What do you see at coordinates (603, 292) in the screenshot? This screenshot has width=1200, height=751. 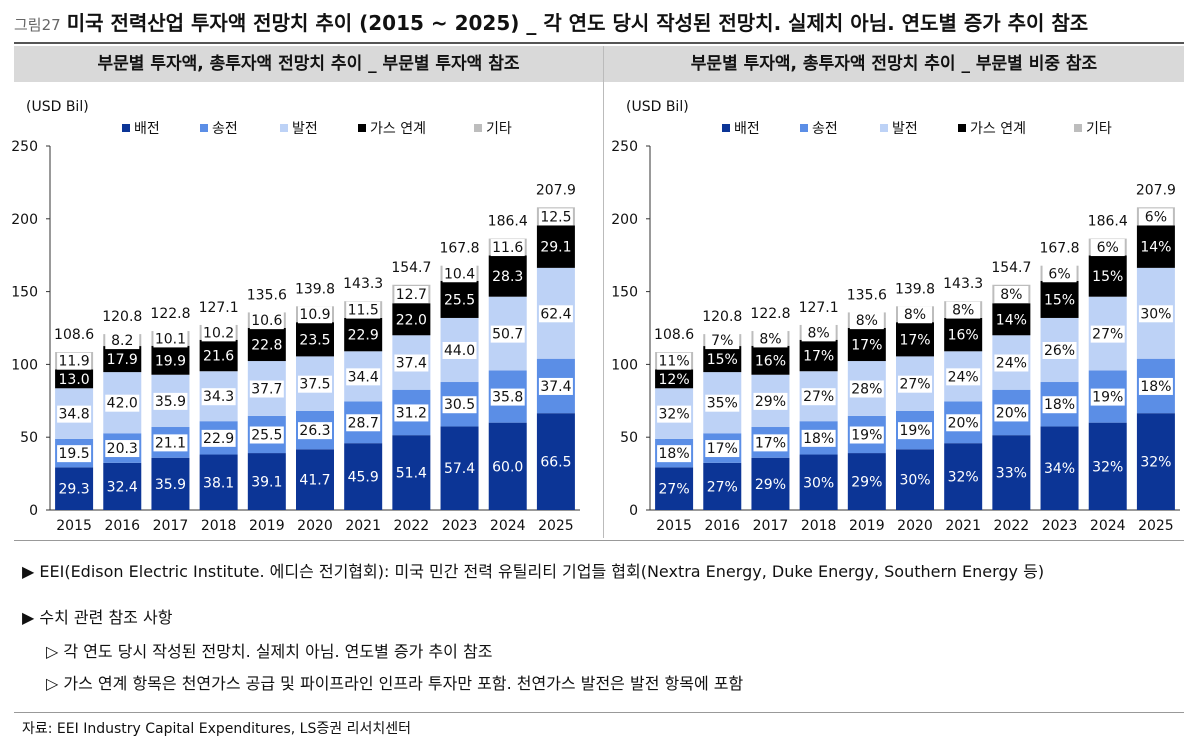 I see `panel-divider` at bounding box center [603, 292].